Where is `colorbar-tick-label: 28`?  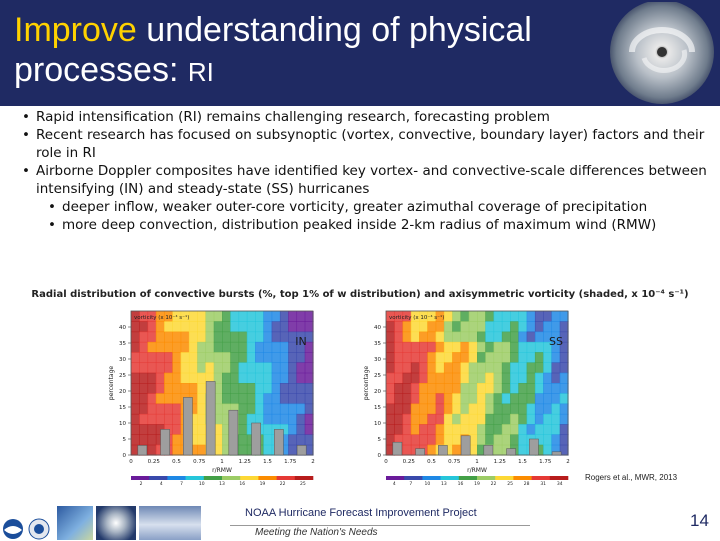 colorbar-tick-label: 28 is located at coordinates (527, 483).